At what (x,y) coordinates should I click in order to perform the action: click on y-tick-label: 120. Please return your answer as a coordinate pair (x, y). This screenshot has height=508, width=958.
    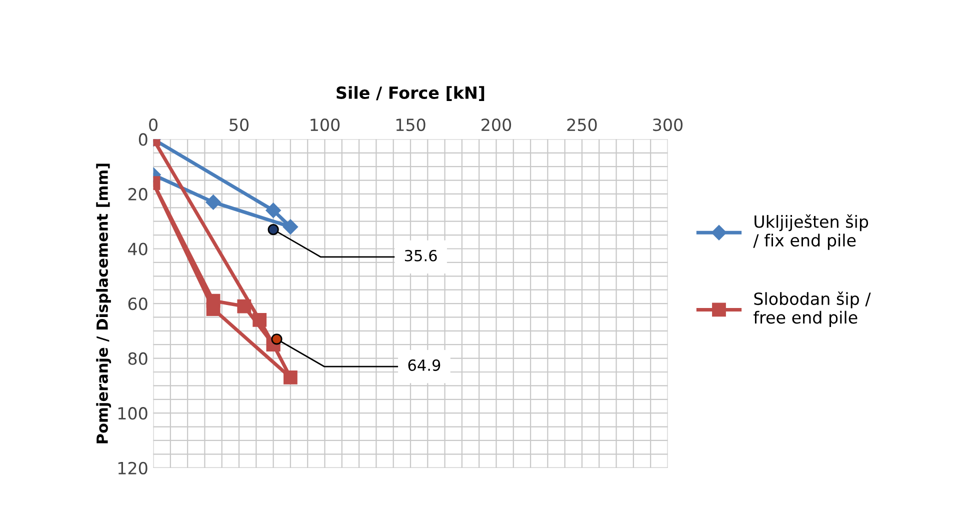
    Looking at the image, I should click on (133, 468).